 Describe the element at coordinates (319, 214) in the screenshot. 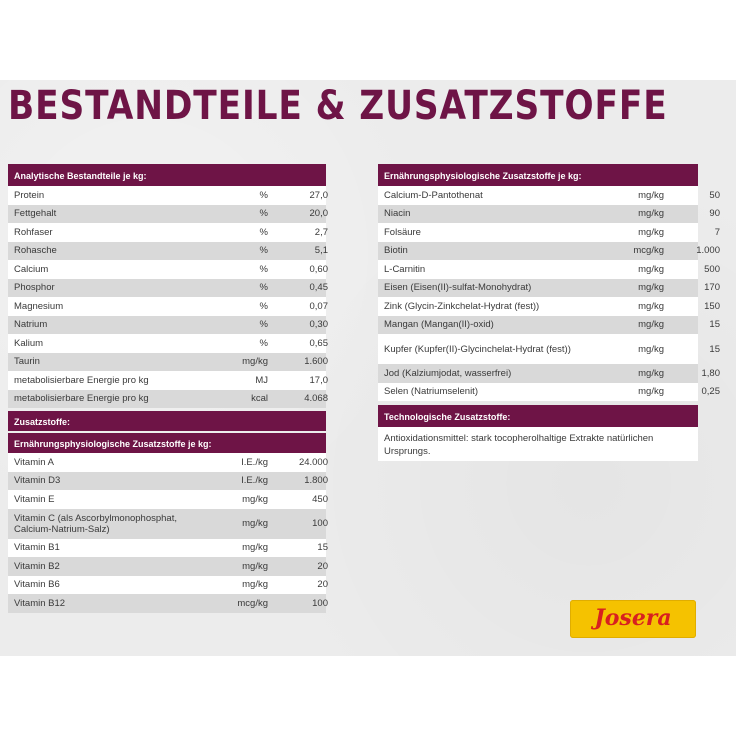

I see `row-value: 20,0` at that location.